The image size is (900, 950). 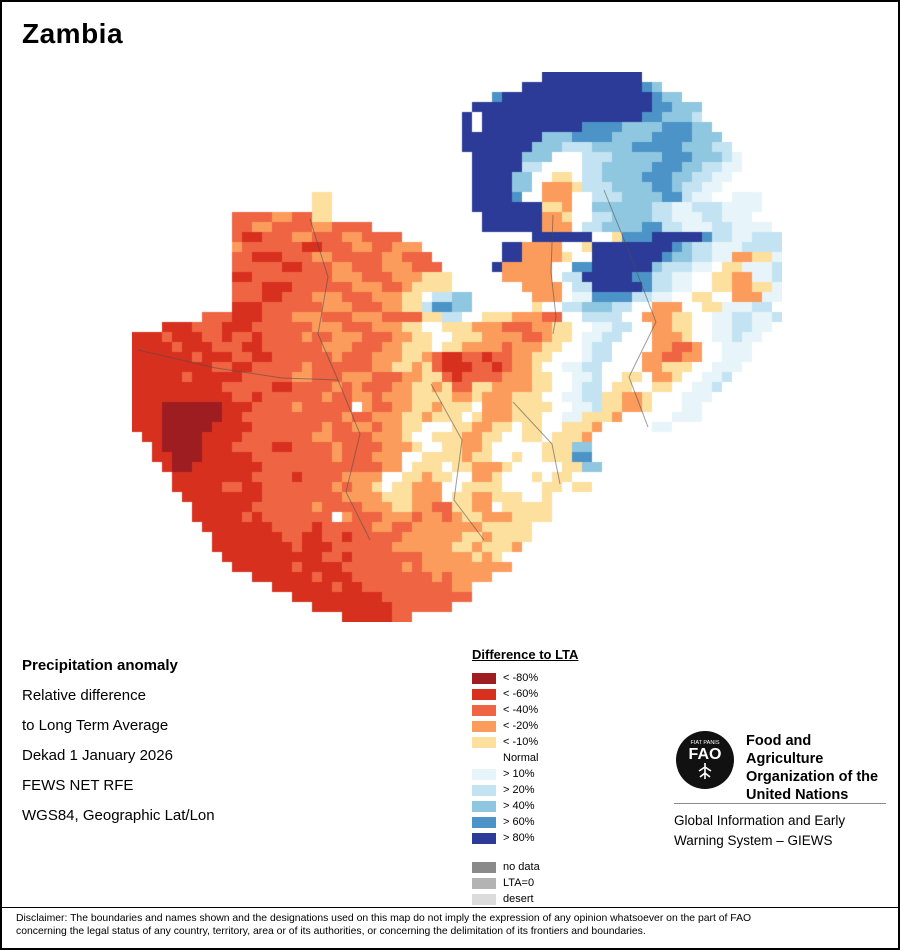 What do you see at coordinates (95, 725) in the screenshot?
I see `info-line: to Long Term Average` at bounding box center [95, 725].